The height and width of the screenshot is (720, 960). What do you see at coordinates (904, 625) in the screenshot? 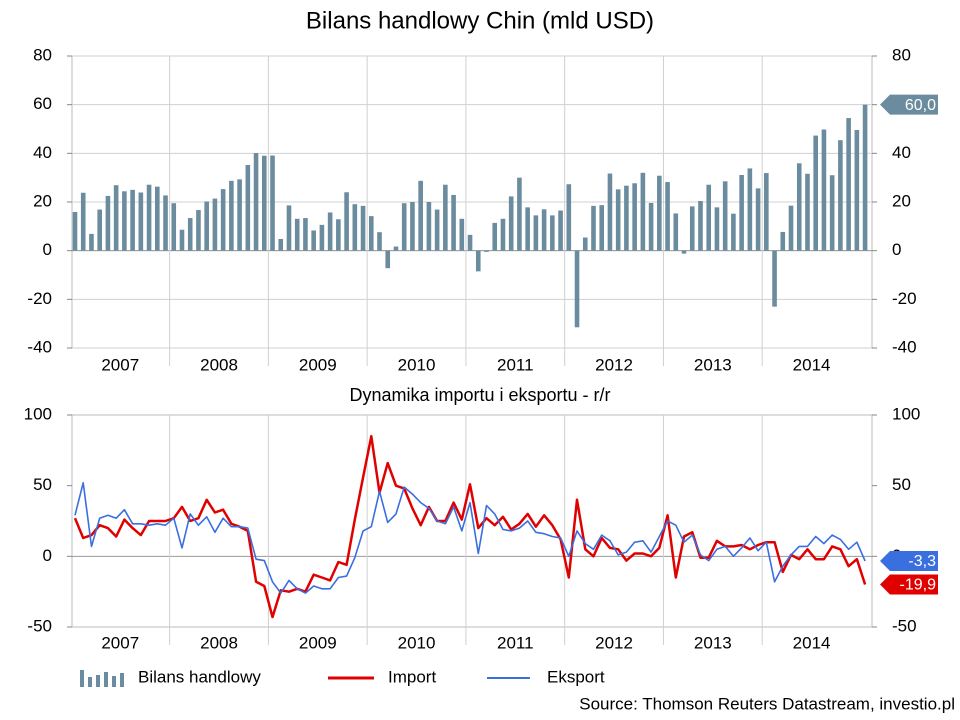
I see `y2-tick-label: -50` at bounding box center [904, 625].